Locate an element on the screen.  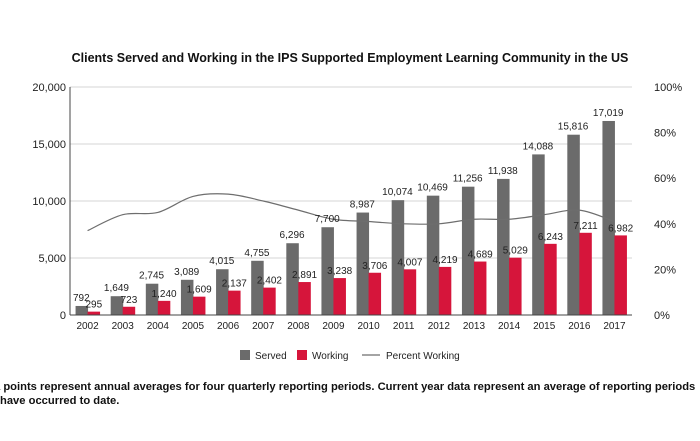
data-label-working: 2,137 is located at coordinates (234, 284).